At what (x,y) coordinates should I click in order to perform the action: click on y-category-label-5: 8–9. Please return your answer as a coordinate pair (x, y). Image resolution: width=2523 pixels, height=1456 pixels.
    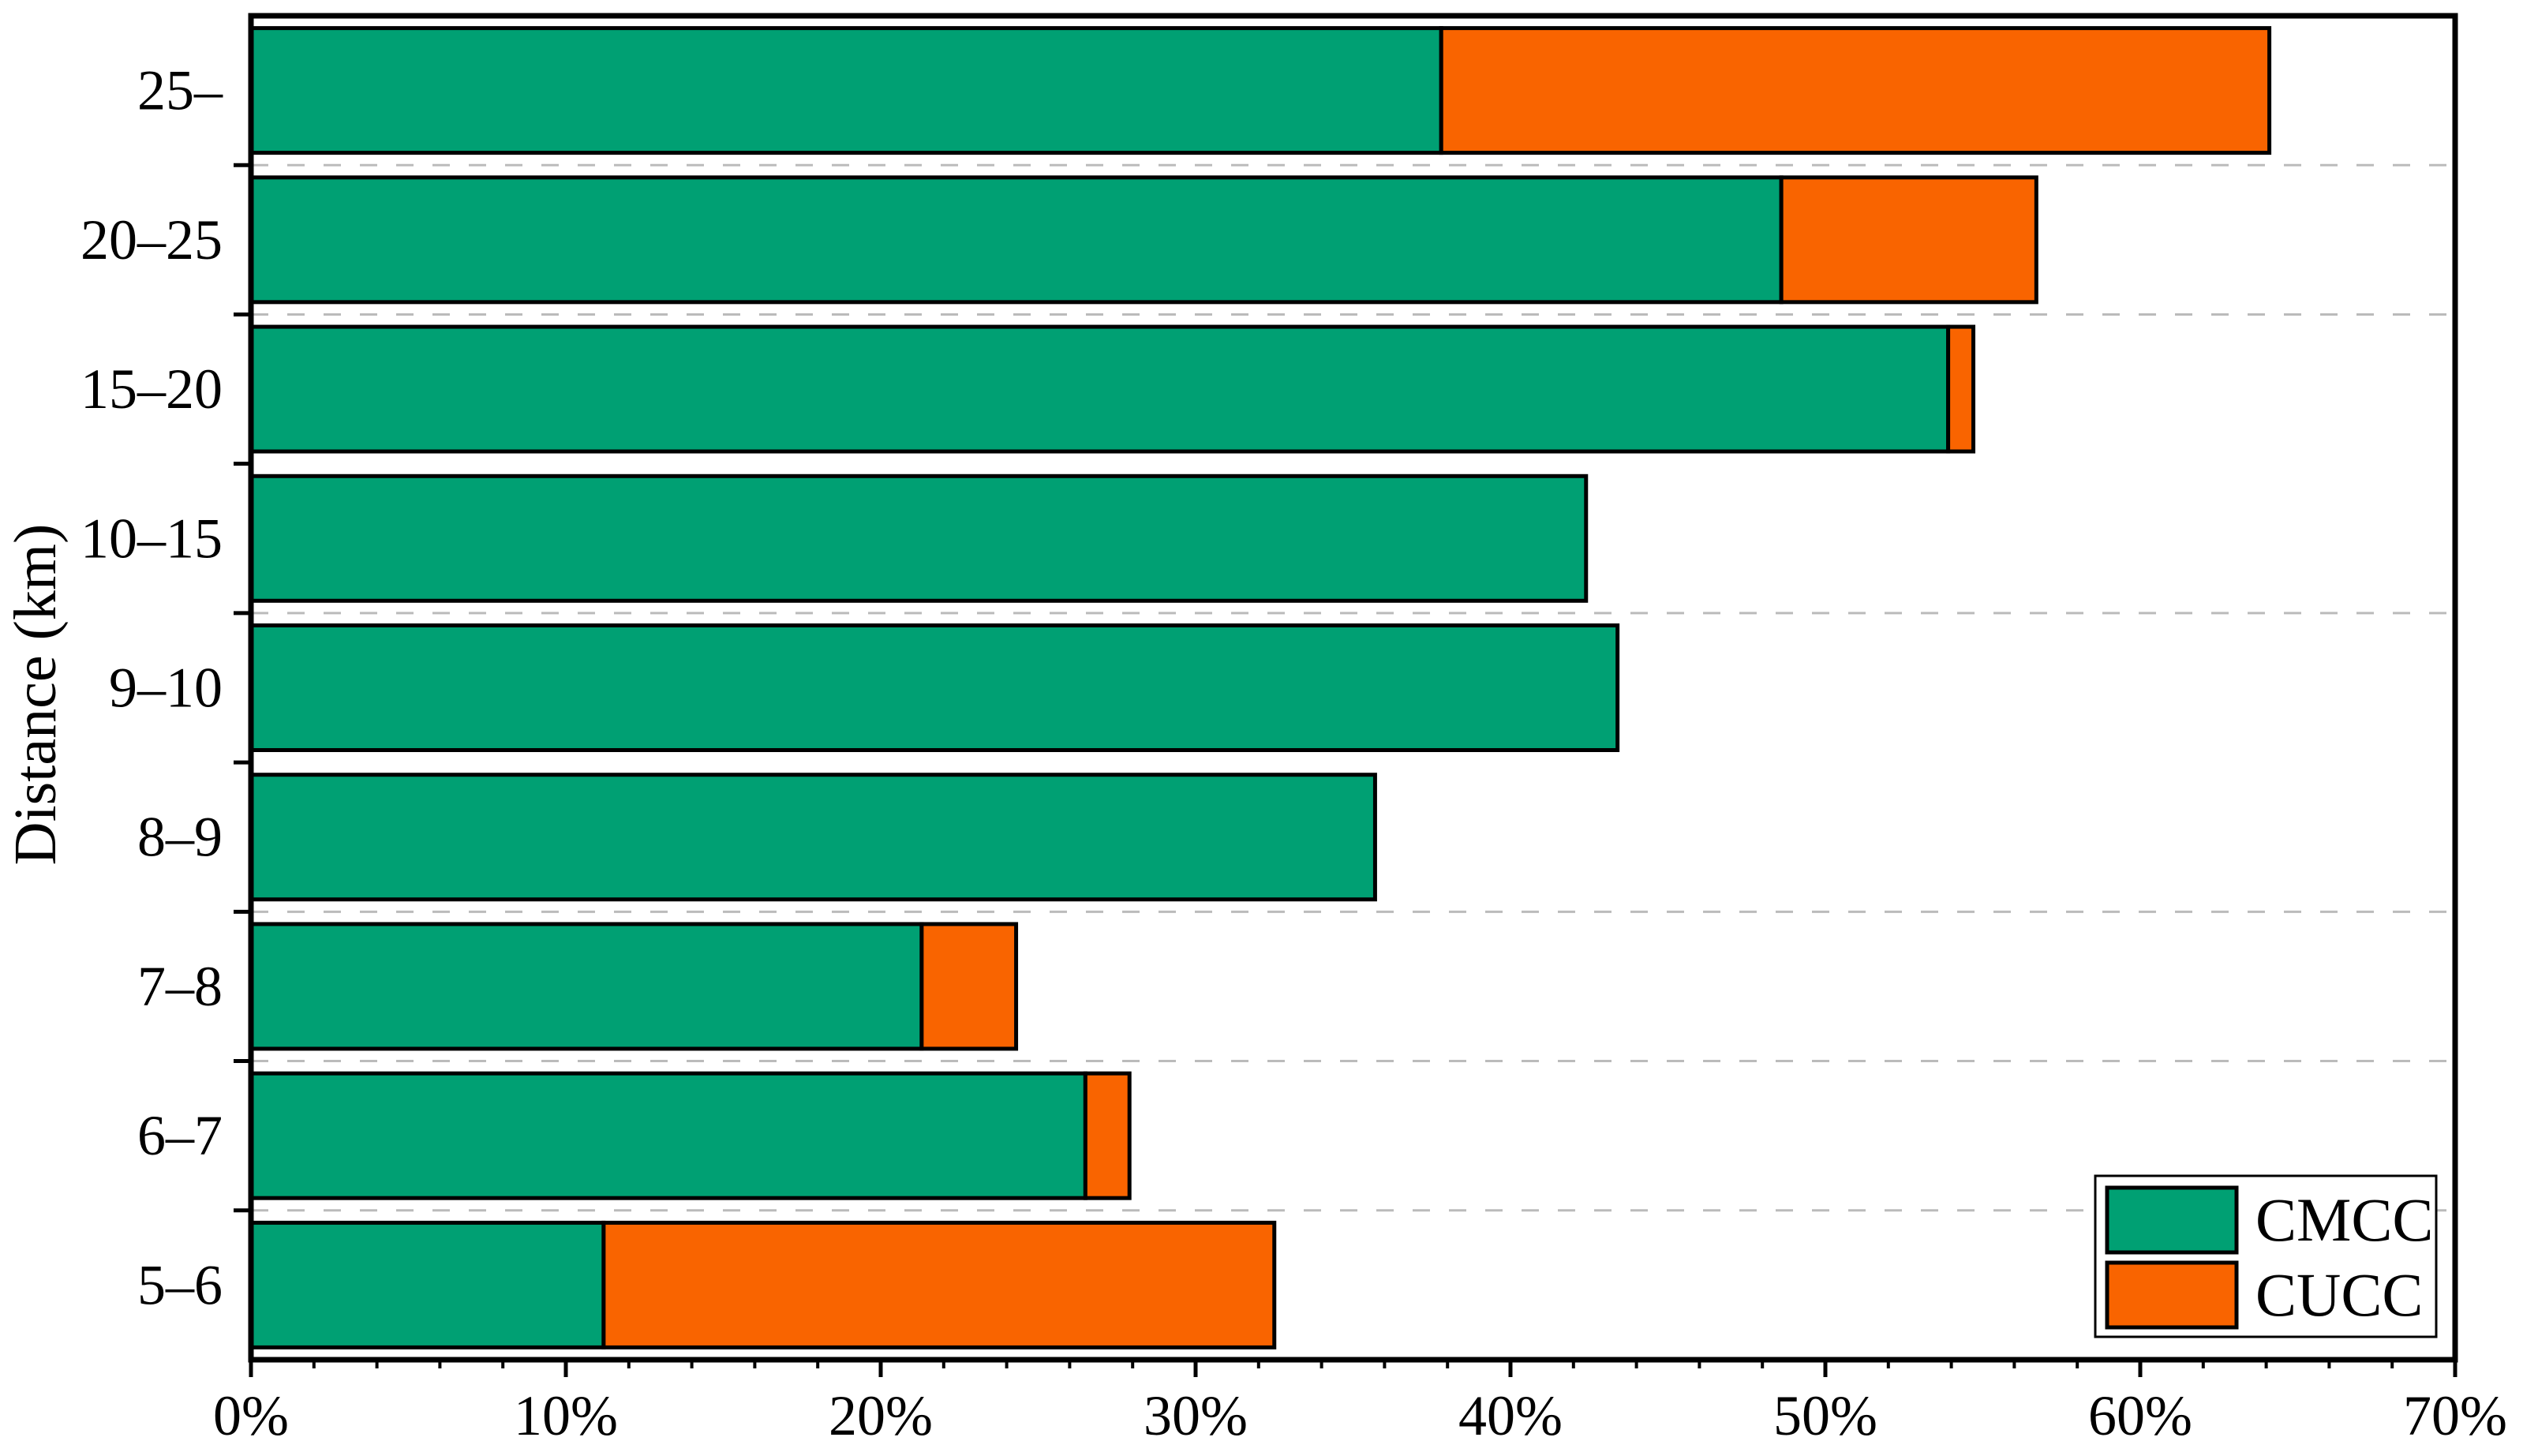
    Looking at the image, I should click on (180, 837).